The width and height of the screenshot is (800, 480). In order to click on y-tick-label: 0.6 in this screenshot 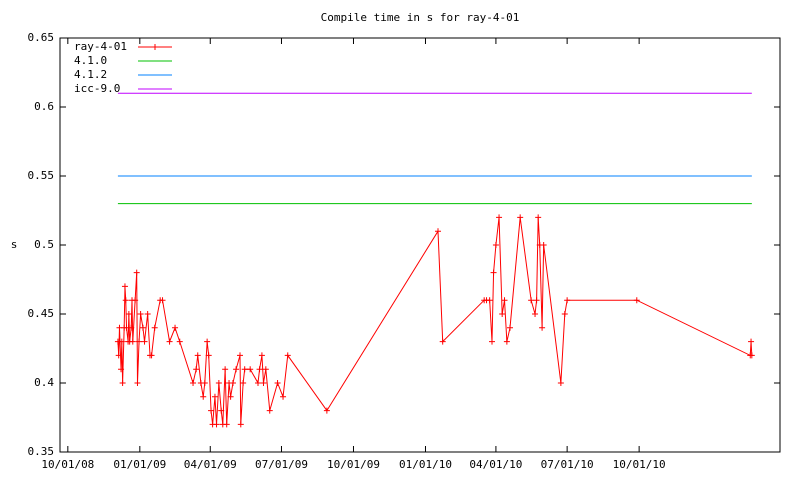, I will do `click(44, 106)`.